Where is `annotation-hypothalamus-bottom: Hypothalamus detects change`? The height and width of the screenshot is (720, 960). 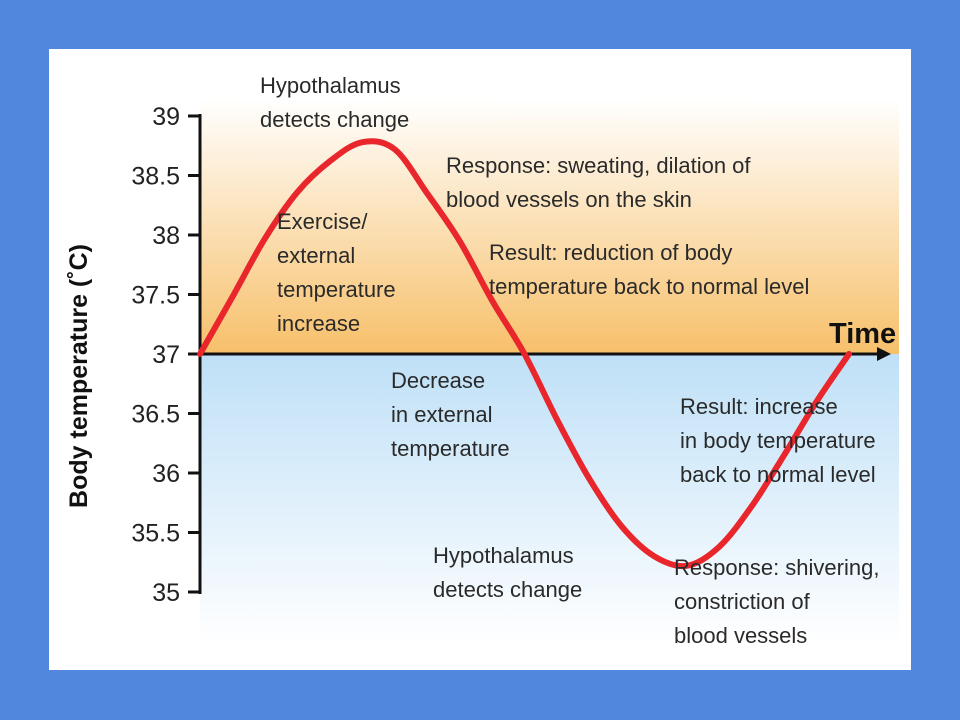
annotation-hypothalamus-bottom: Hypothalamus detects change is located at coordinates (507, 572).